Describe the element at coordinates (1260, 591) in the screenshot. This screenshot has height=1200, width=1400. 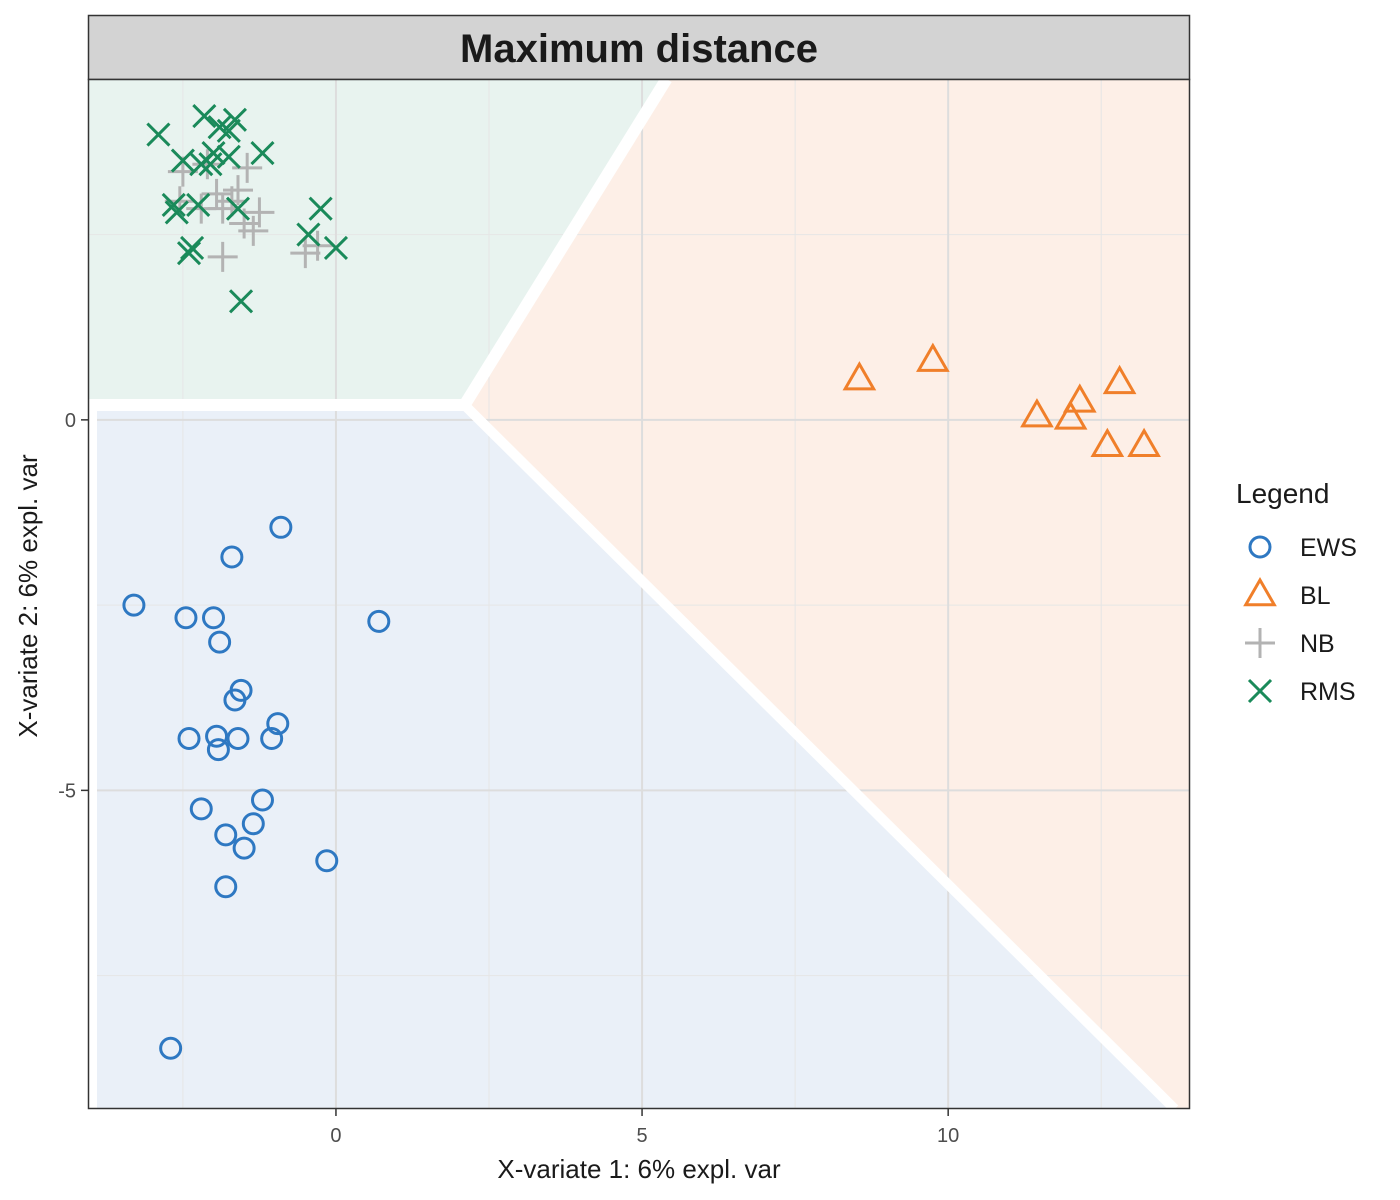
I see `legend-key-bl` at that location.